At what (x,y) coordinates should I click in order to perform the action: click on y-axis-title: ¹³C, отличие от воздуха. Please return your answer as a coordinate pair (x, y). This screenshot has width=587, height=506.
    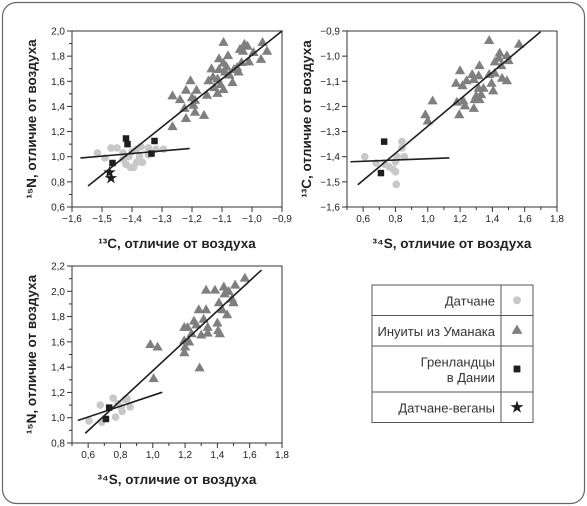
    Looking at the image, I should click on (306, 119).